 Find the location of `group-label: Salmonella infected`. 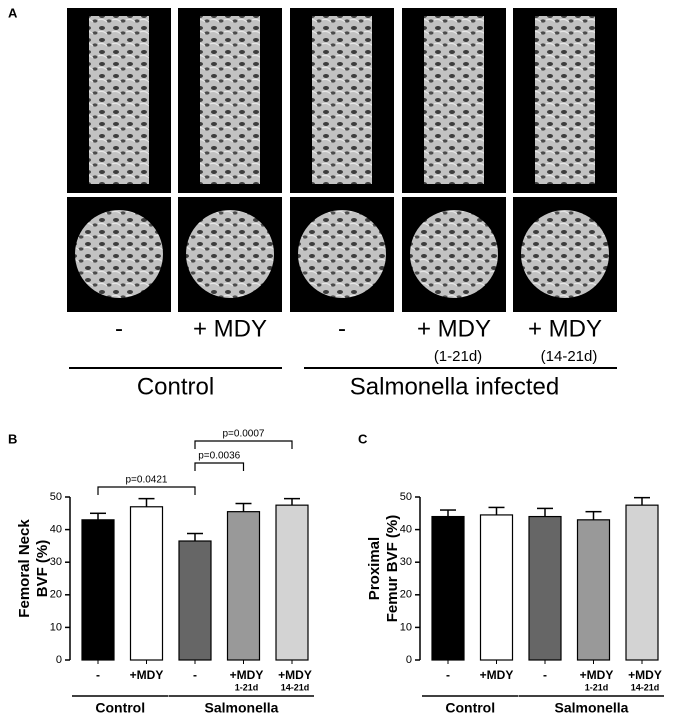

group-label: Salmonella infected is located at coordinates (454, 386).